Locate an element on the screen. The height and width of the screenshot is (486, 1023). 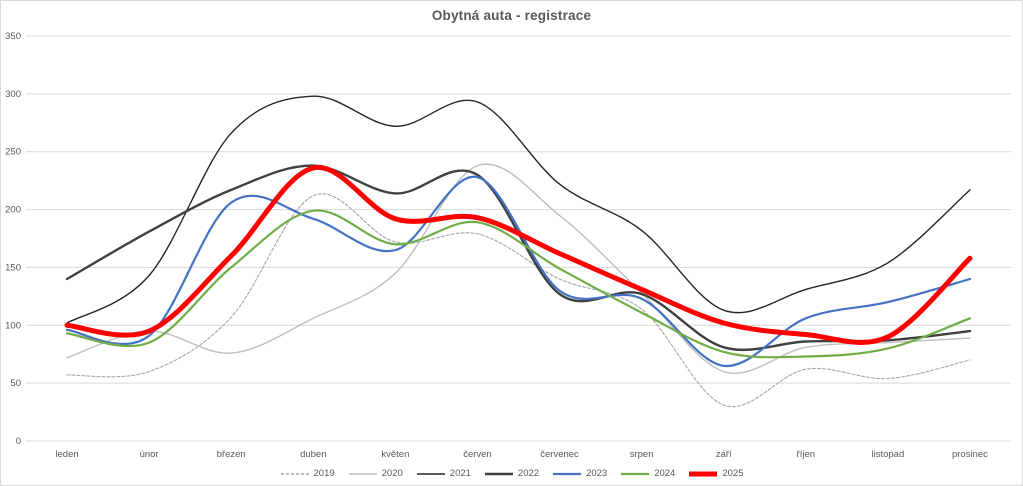
x-tick-label: leden is located at coordinates (66, 454).